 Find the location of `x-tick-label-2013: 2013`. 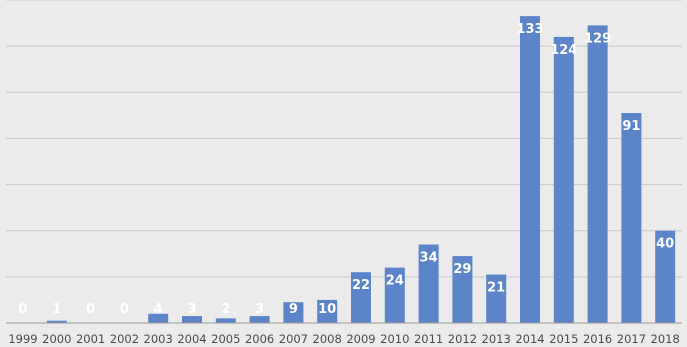

x-tick-label-2013: 2013 is located at coordinates (496, 339).